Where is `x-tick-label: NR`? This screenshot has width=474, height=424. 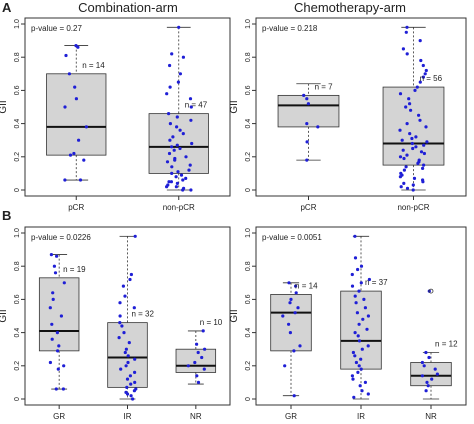 x-tick-label: NR is located at coordinates (196, 416).